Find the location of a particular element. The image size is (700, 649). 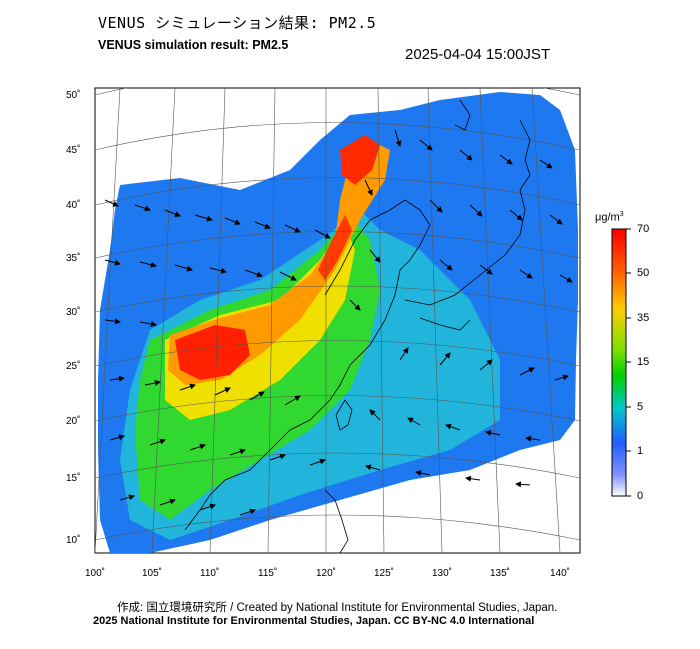

title-english: VENUS simulation result: PM2.5 is located at coordinates (193, 45).